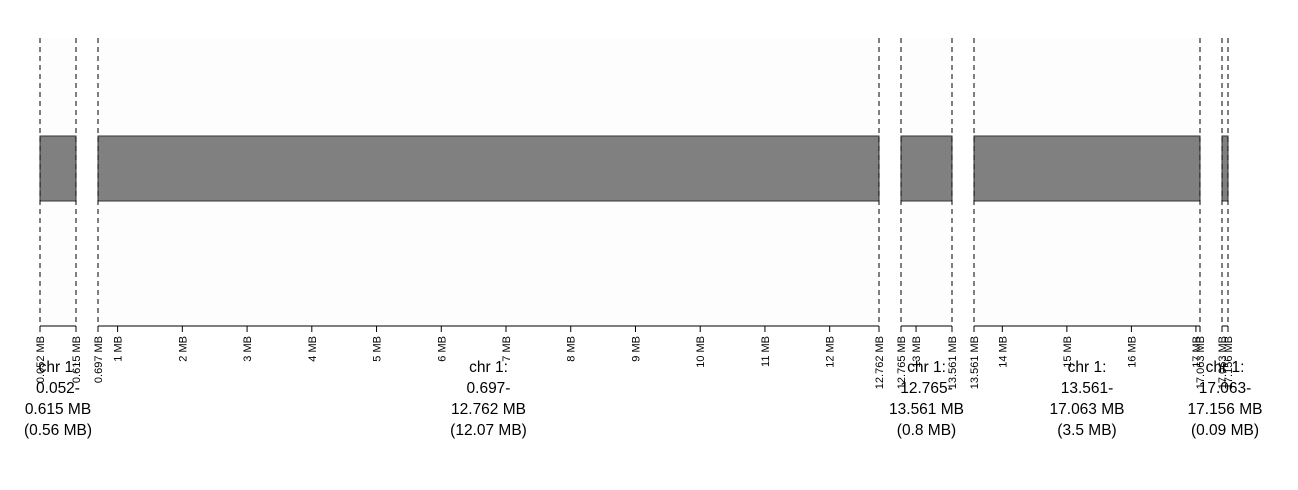 Image resolution: width=1298 pixels, height=490 pixels. What do you see at coordinates (926, 430) in the screenshot?
I see `segment-label-line: (0.8 MB)` at bounding box center [926, 430].